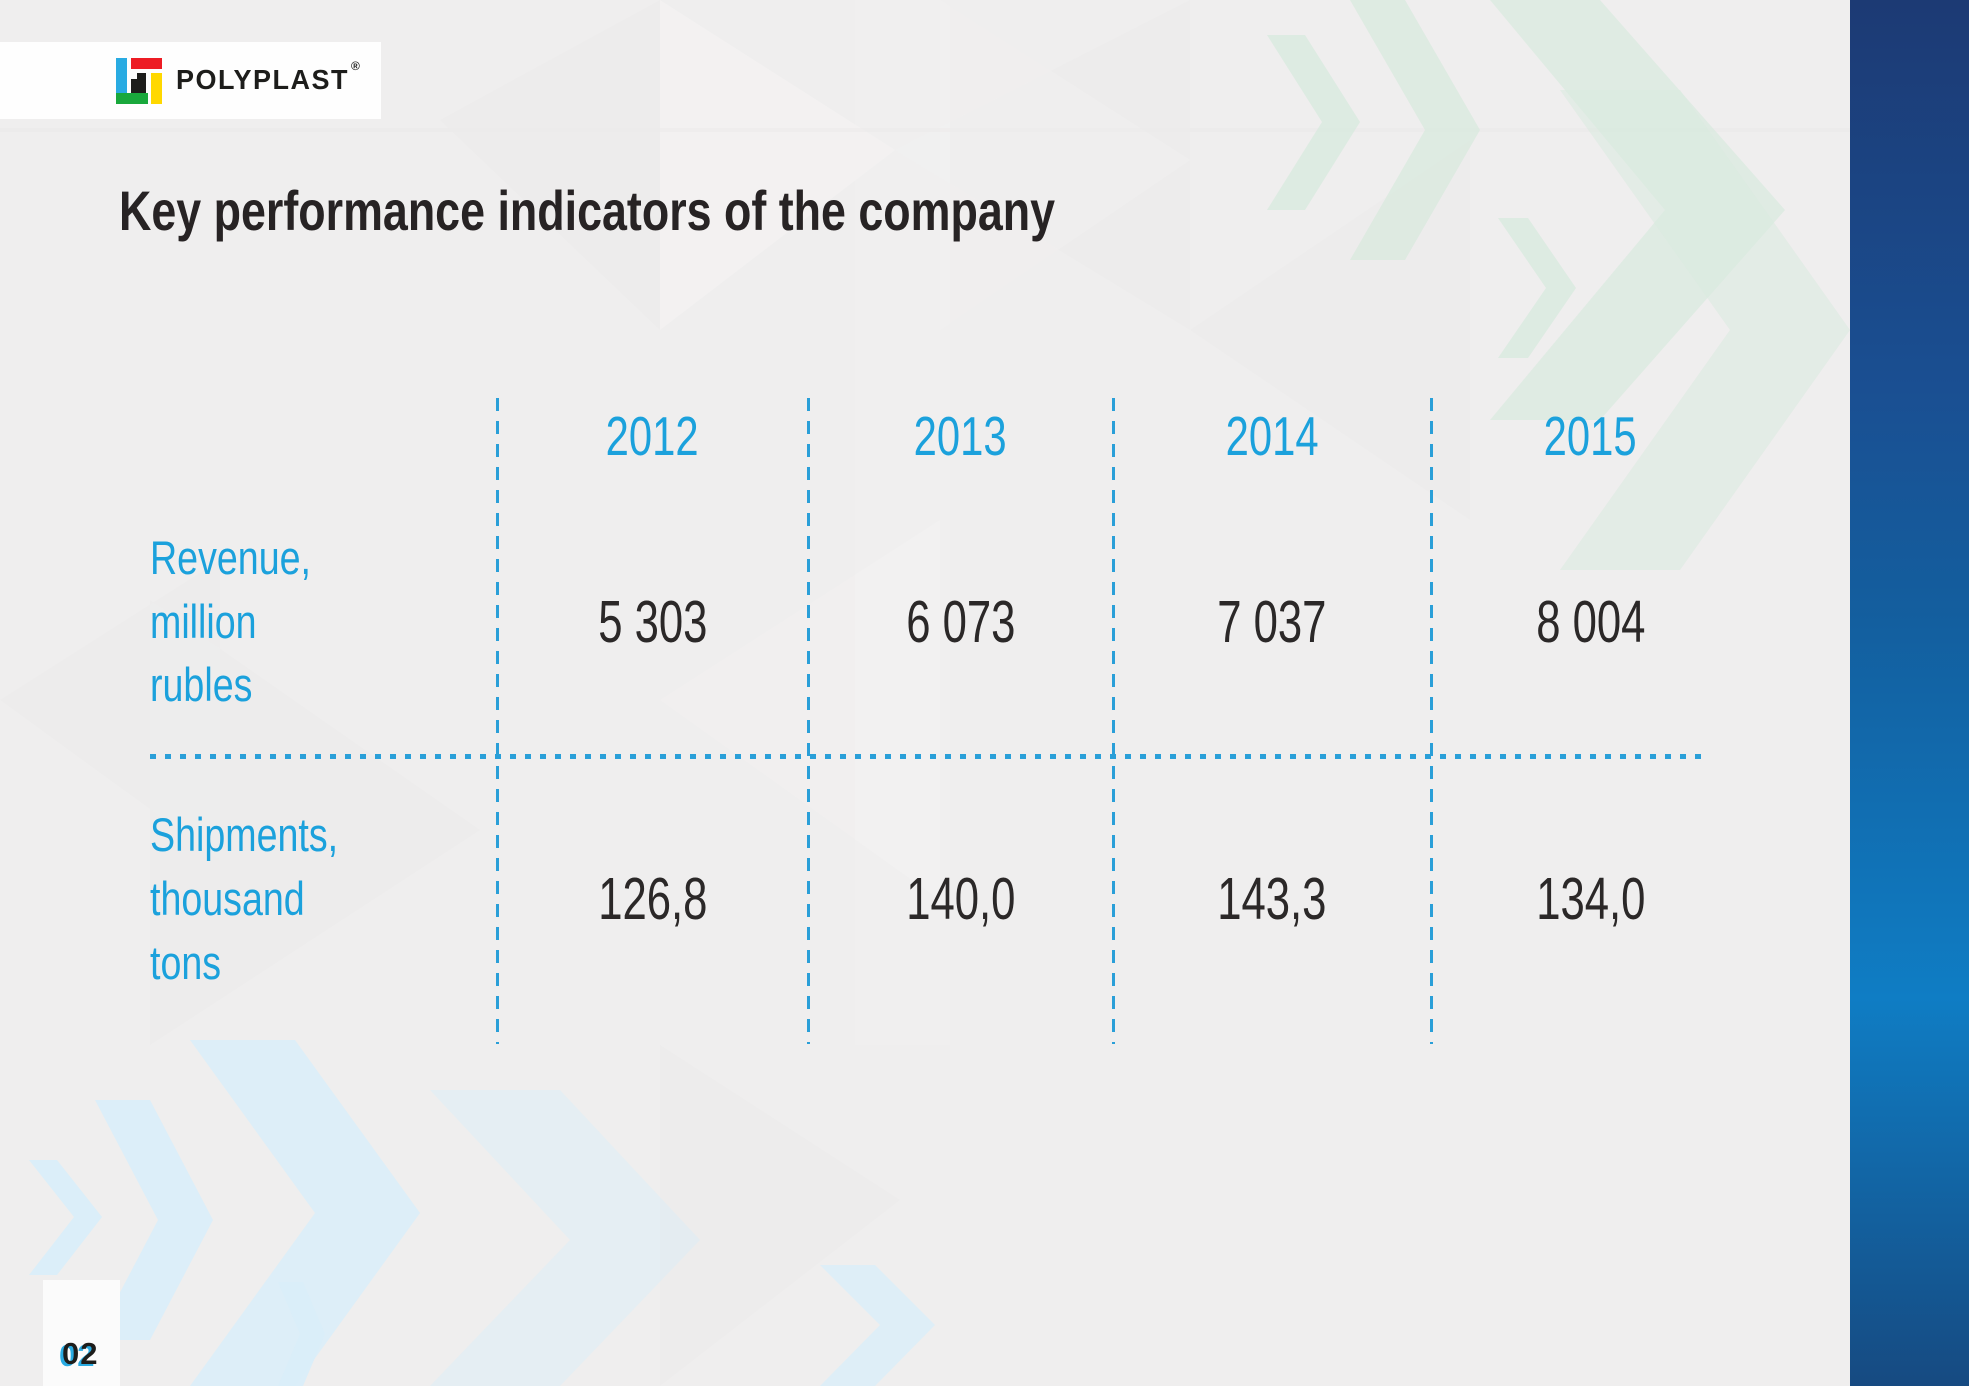 This screenshot has height=1386, width=1969. What do you see at coordinates (323, 443) in the screenshot?
I see `table-corner-cell` at bounding box center [323, 443].